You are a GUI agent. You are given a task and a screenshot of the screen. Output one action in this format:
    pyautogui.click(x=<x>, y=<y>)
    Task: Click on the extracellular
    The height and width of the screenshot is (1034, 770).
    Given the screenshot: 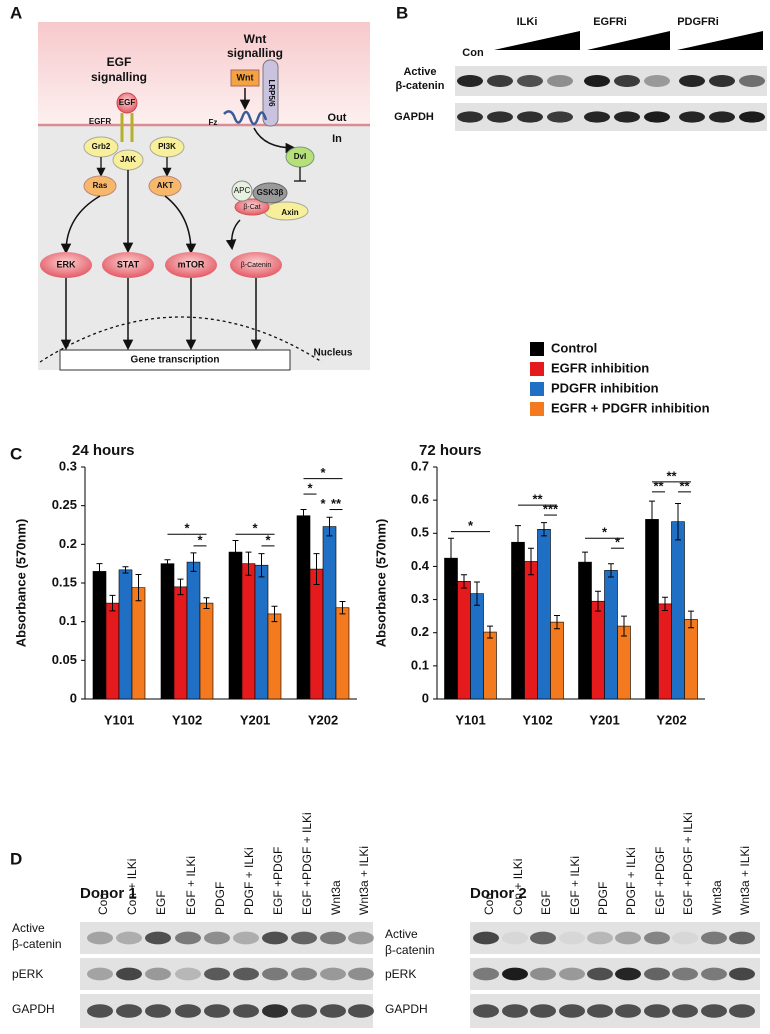 What is the action you would take?
    pyautogui.click(x=204, y=73)
    